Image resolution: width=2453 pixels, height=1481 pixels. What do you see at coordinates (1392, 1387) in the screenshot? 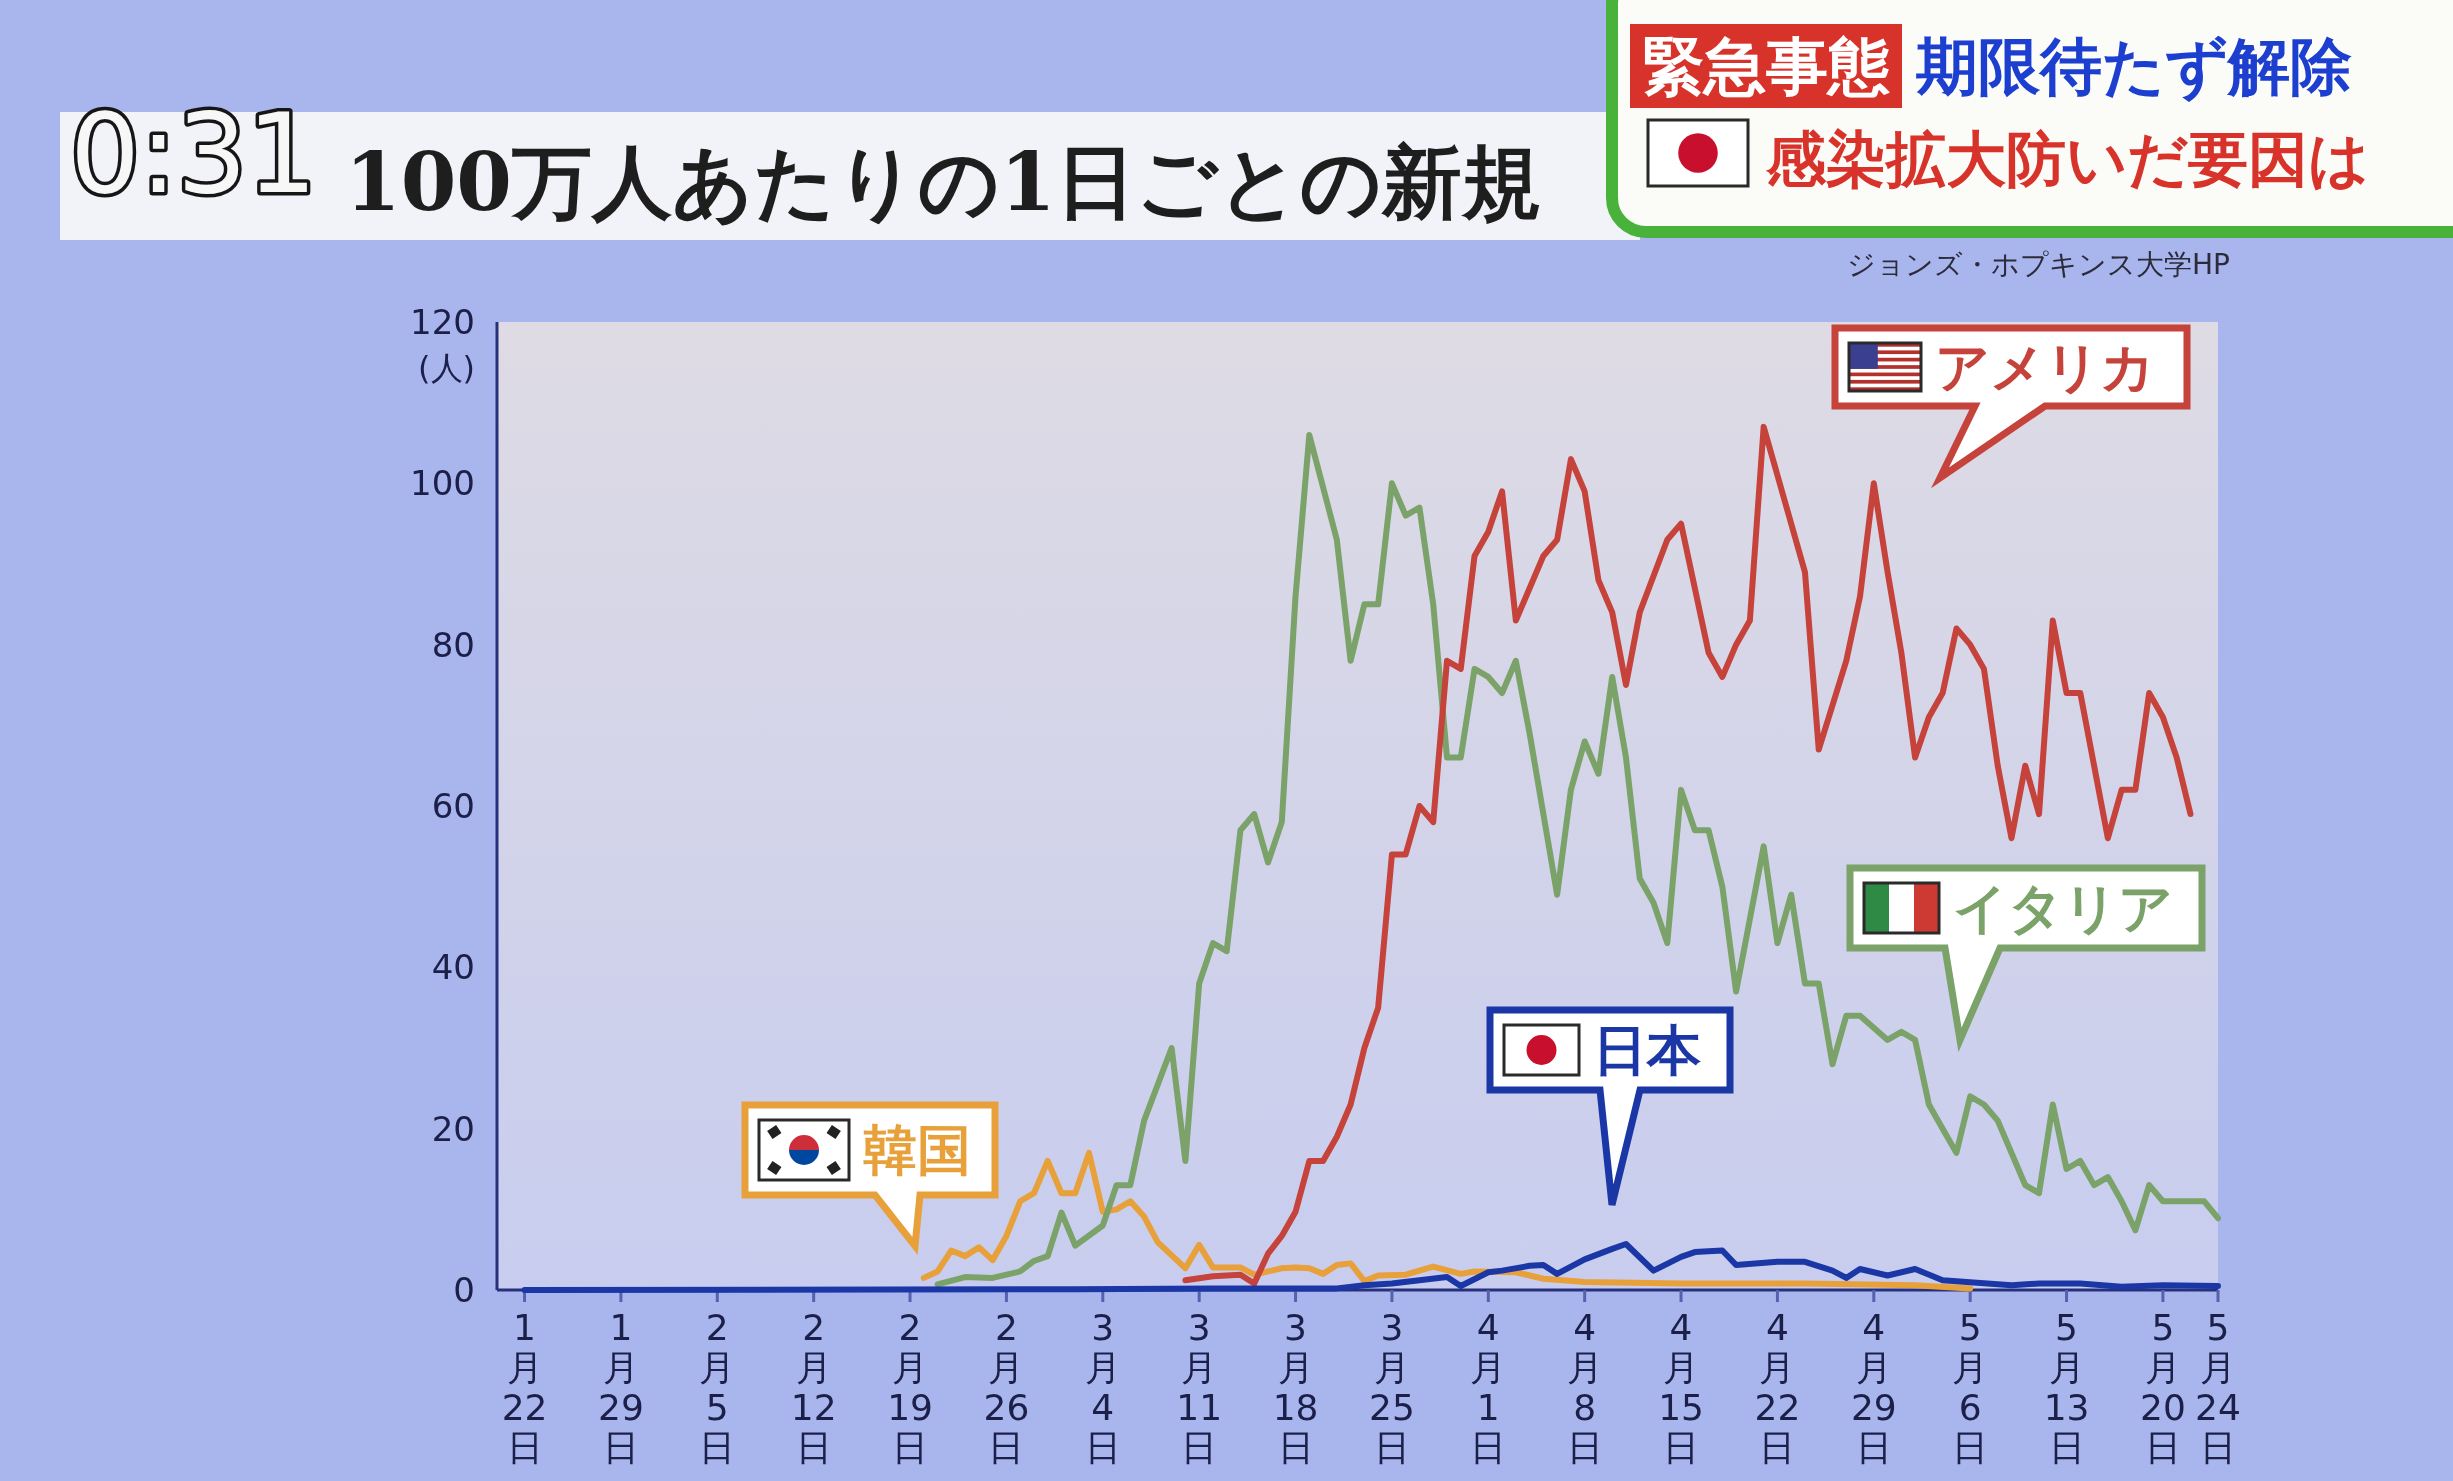
I see `x-tick-label: 3月25日` at bounding box center [1392, 1387].